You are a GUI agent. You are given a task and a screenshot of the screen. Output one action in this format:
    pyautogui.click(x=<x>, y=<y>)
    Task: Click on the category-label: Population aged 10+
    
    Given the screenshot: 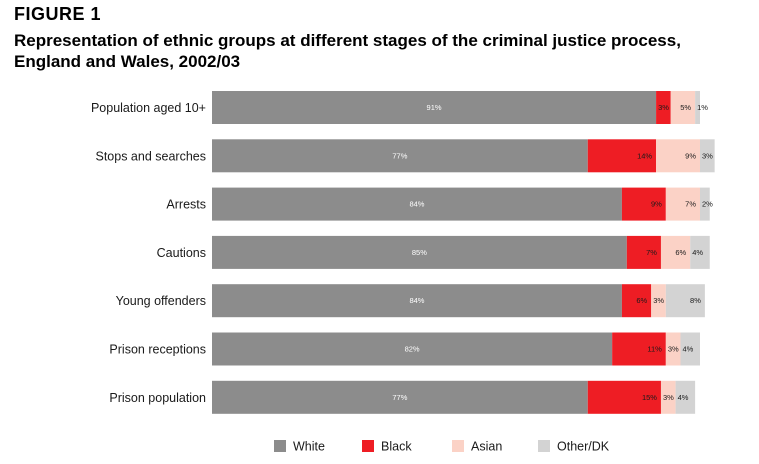 What is the action you would take?
    pyautogui.click(x=148, y=108)
    